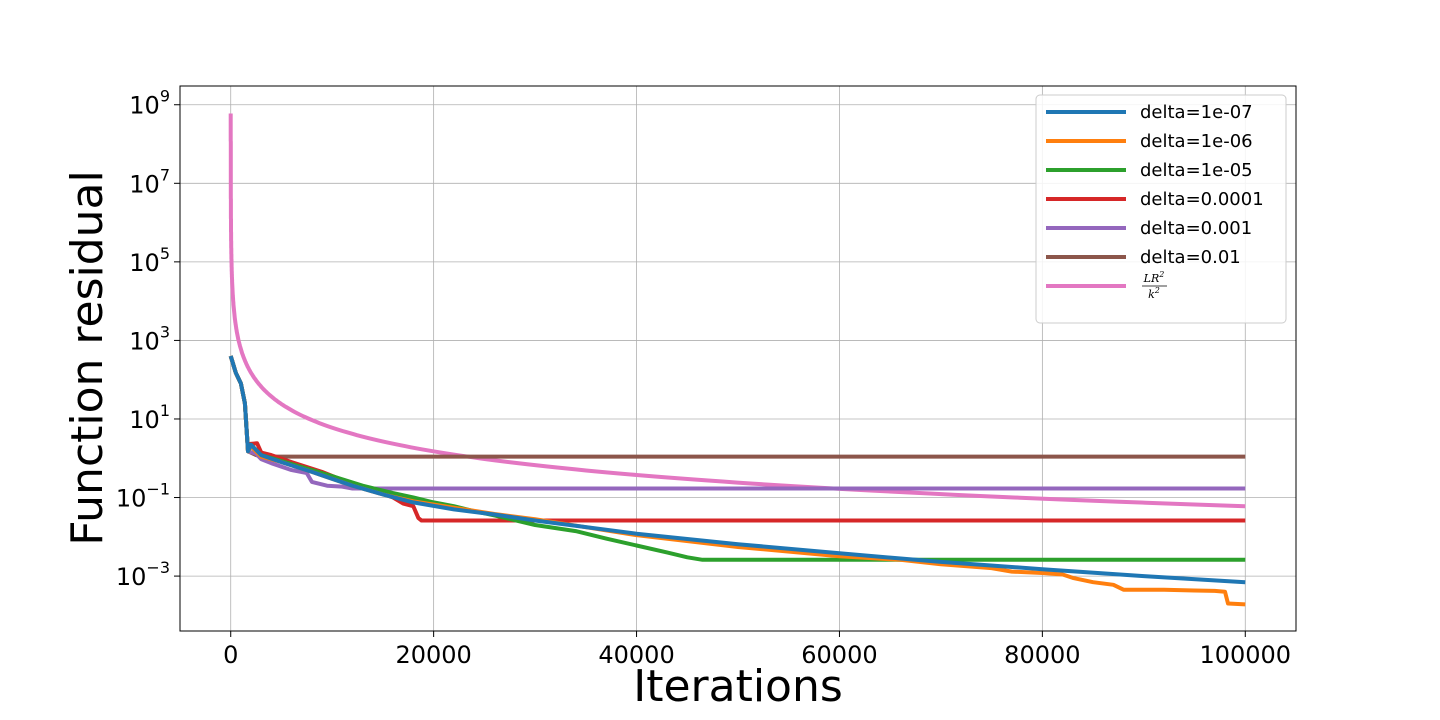  I want to click on legend-label-4: delta=0.001, so click(1196, 228).